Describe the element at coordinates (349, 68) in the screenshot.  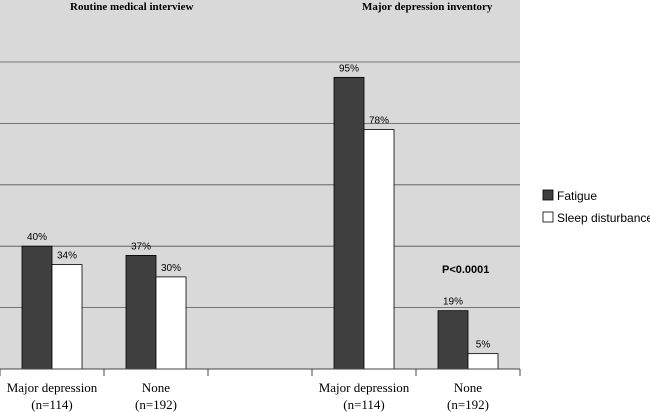
I see `data-label: 95%` at that location.